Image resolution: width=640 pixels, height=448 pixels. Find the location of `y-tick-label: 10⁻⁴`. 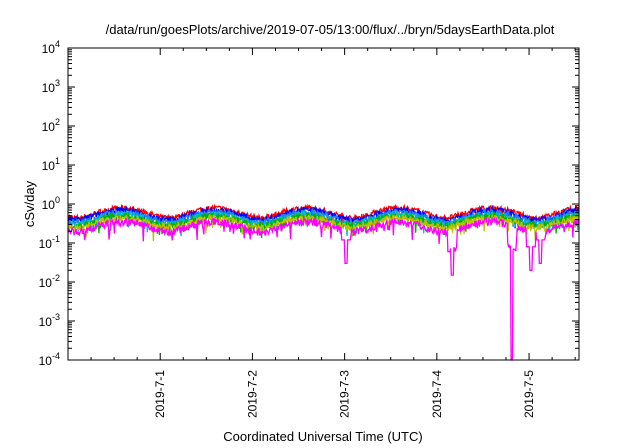

y-tick-label: 10⁻⁴ is located at coordinates (49, 359).